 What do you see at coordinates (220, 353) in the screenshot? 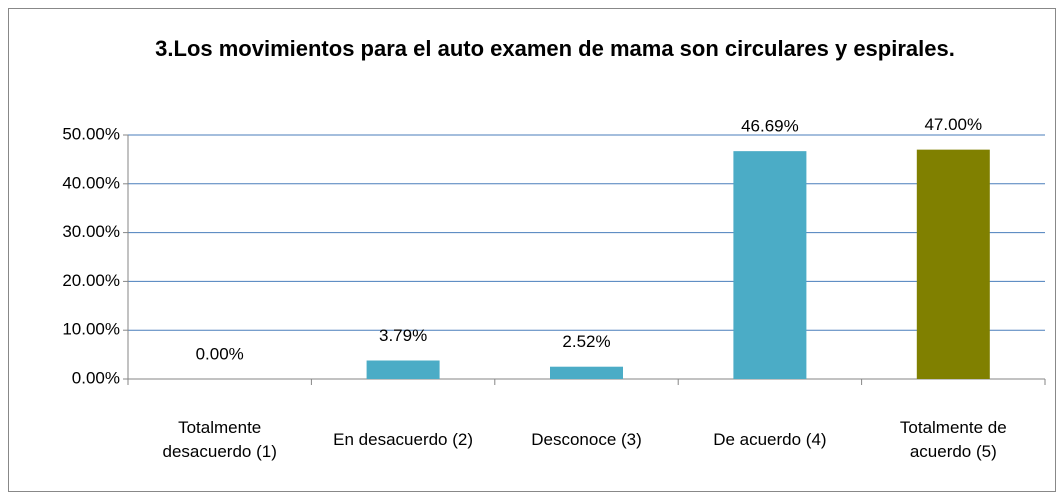
I see `value-label: 0.00%` at bounding box center [220, 353].